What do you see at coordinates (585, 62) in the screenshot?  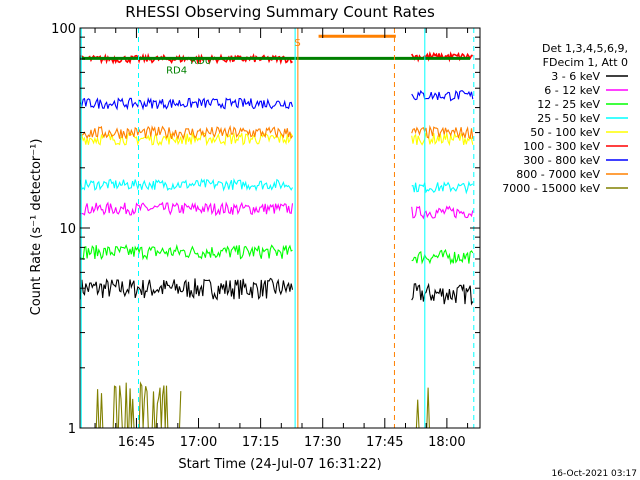 I see `legend-header: FDecim 1, Att 0` at bounding box center [585, 62].